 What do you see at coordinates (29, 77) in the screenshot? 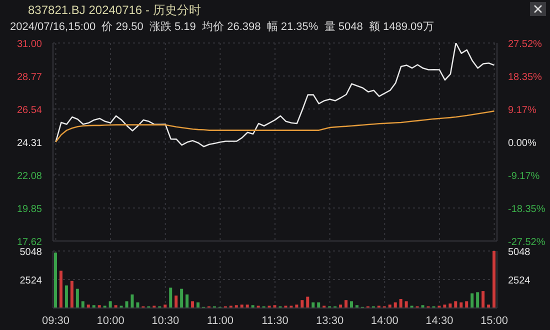
I see `y-tick-label: 28.77` at bounding box center [29, 77].